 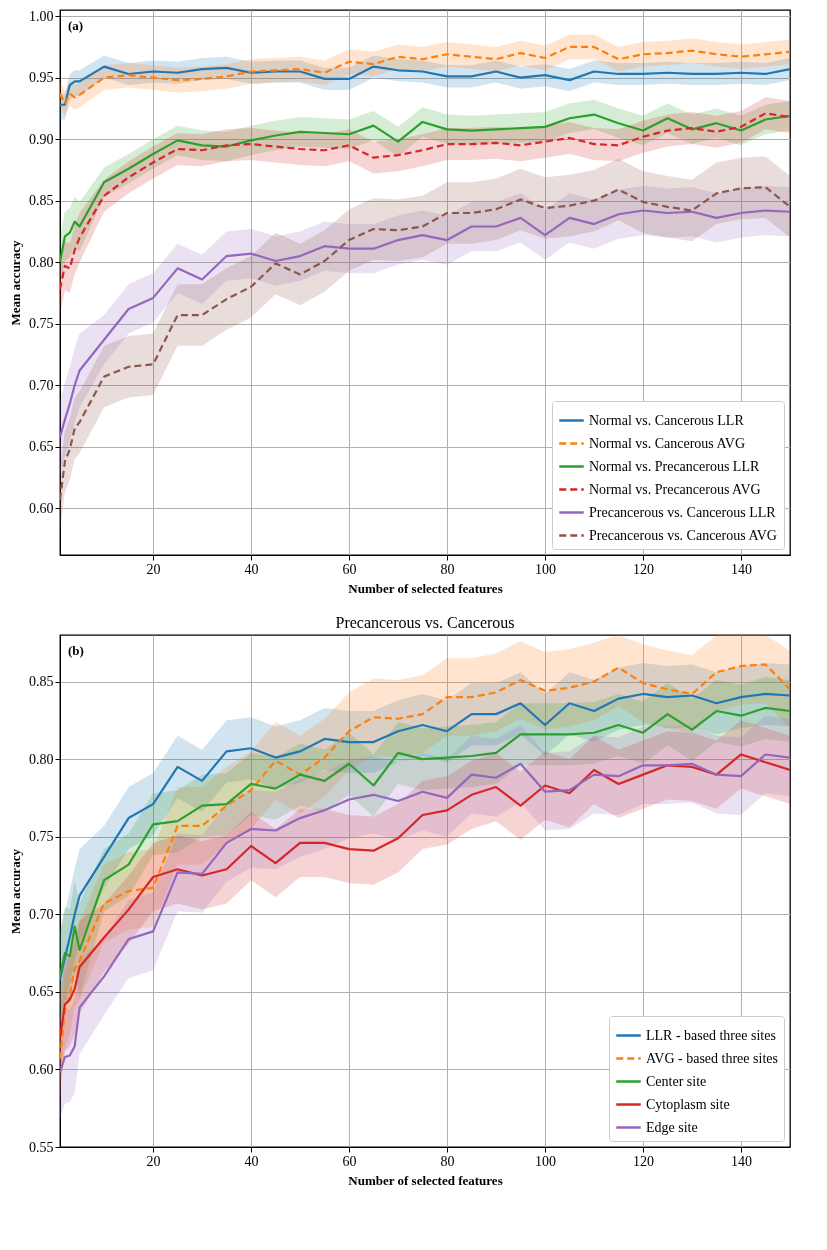 What do you see at coordinates (672, 1127) in the screenshot?
I see `legend-label: Edge site` at bounding box center [672, 1127].